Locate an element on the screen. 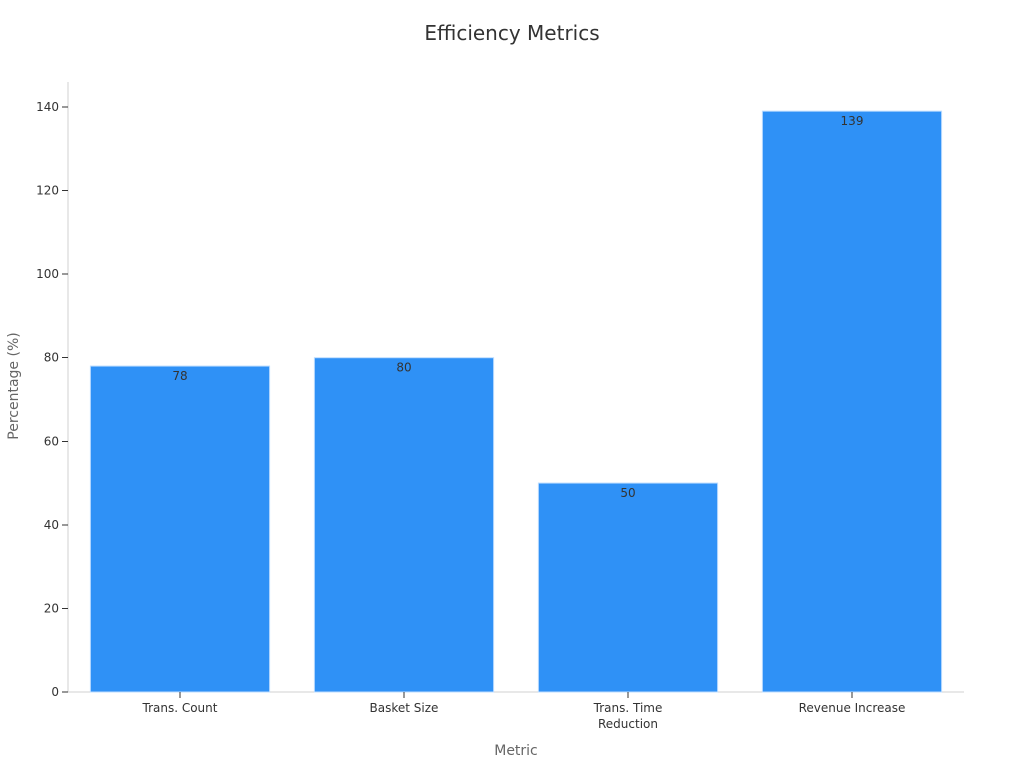 The height and width of the screenshot is (768, 1024). y-tick-label: 60 is located at coordinates (51, 441).